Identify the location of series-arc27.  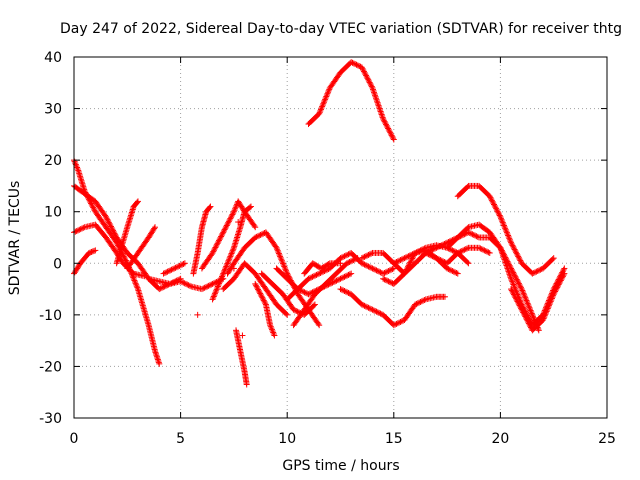
(493, 281).